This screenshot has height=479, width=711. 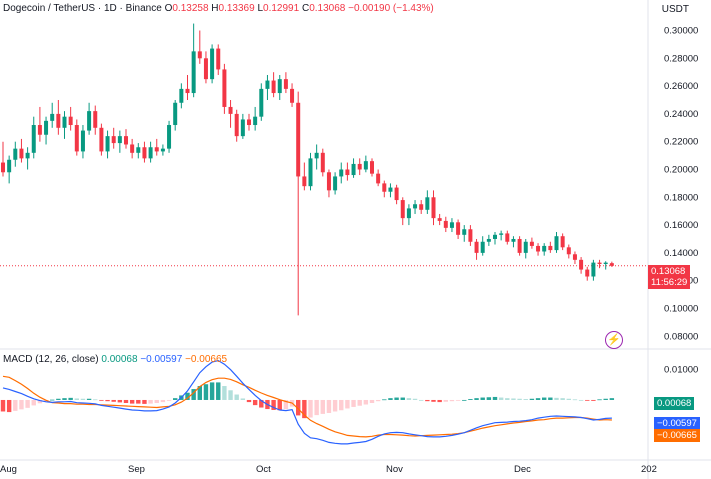 I want to click on price-tick-label: 0.16000, so click(x=681, y=225).